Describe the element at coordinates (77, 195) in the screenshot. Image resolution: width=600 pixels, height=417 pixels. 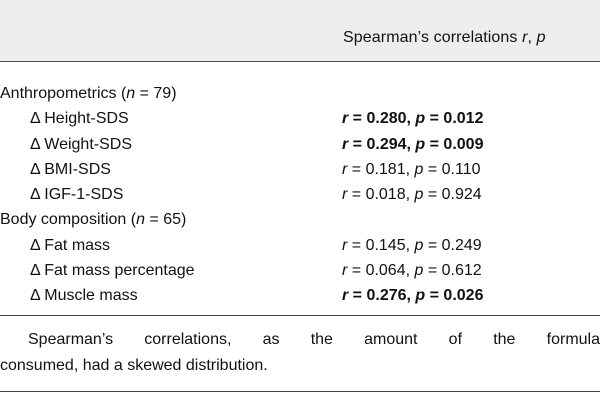
I see `variable-label: Δ IGF-1-SDS` at that location.